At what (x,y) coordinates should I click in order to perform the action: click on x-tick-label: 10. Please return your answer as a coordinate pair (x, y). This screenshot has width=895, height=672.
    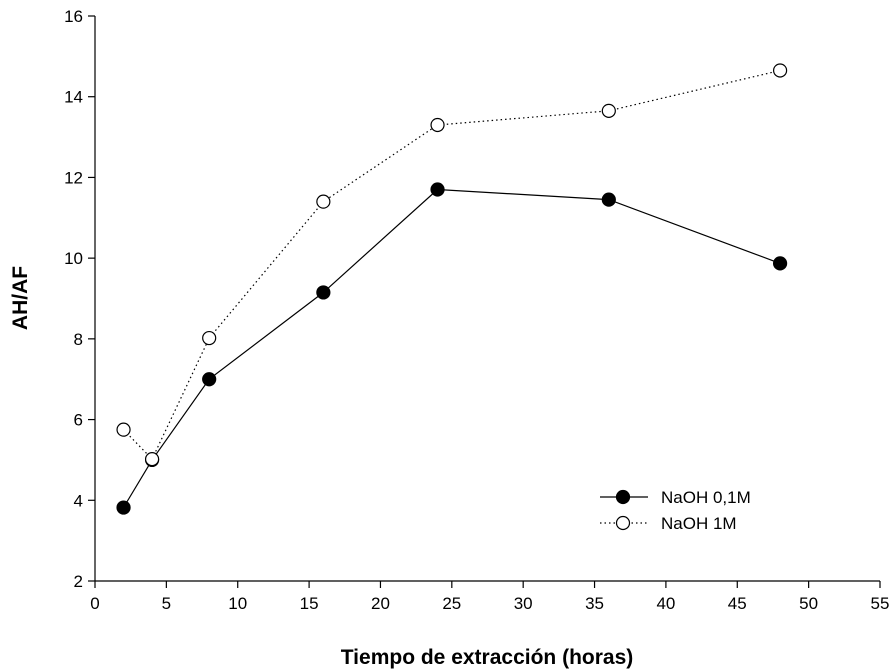
    Looking at the image, I should click on (237, 603).